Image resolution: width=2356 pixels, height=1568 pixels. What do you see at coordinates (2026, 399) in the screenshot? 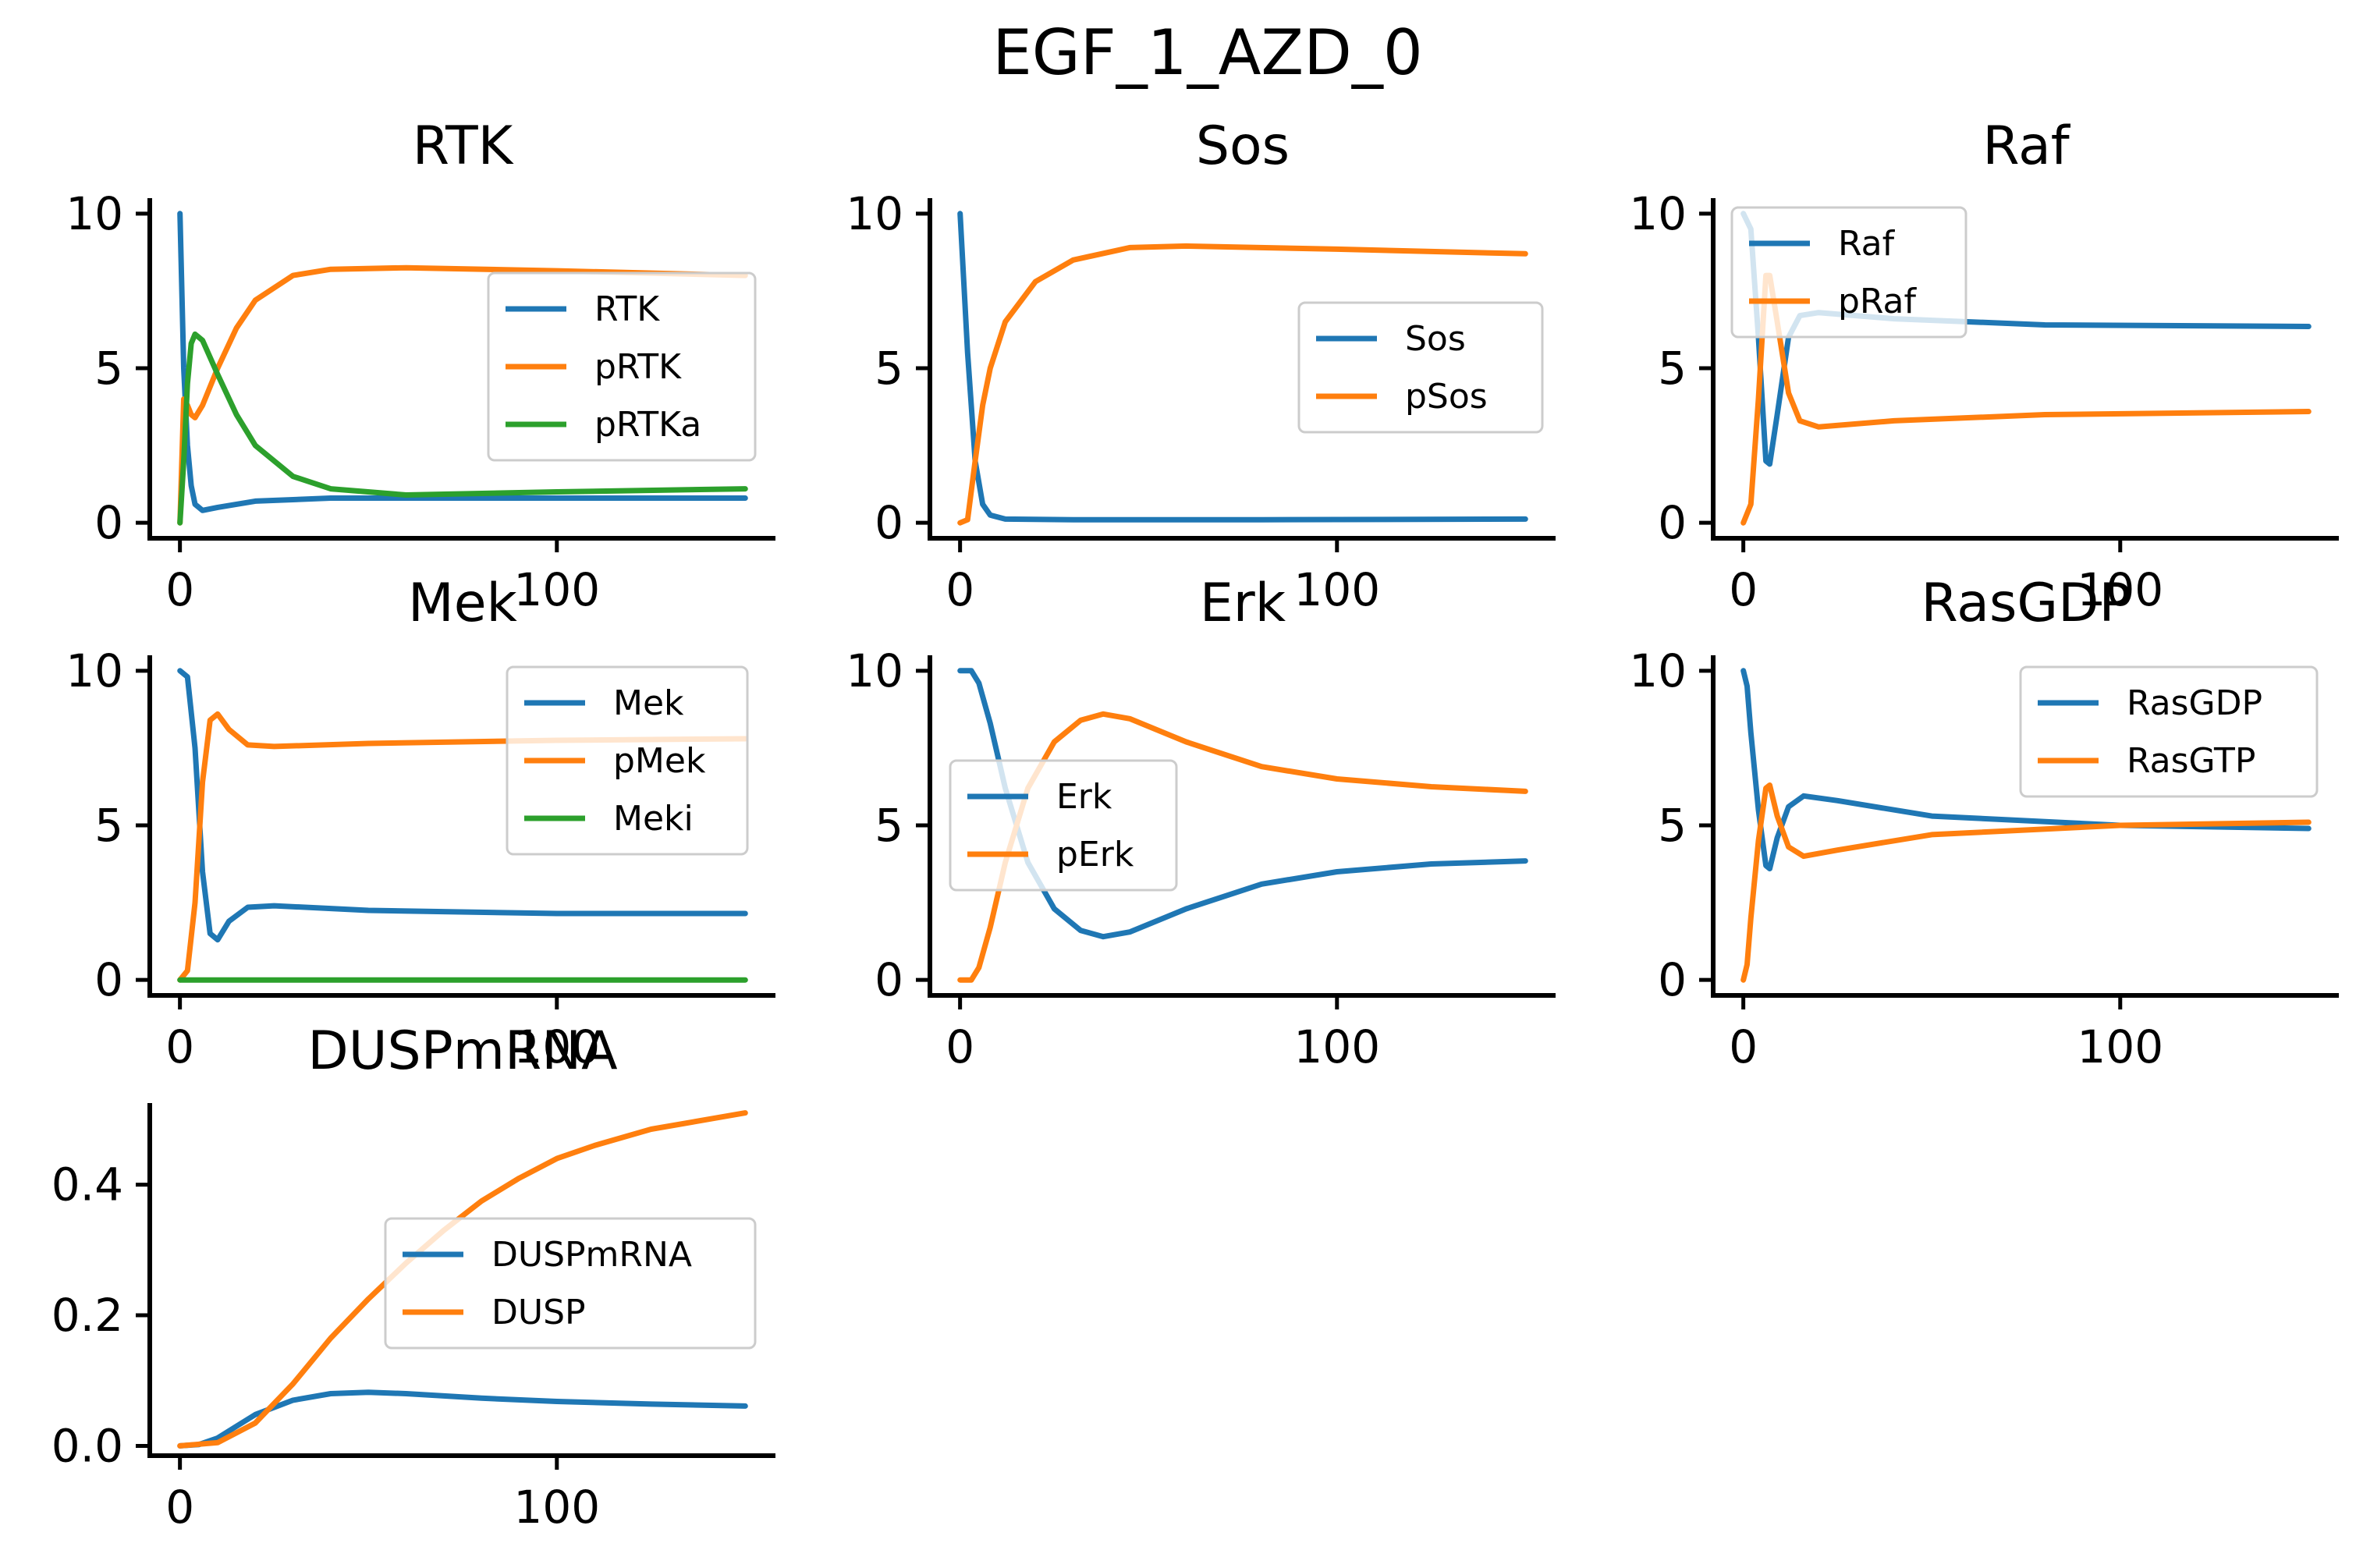
I see `series-line-praf` at bounding box center [2026, 399].